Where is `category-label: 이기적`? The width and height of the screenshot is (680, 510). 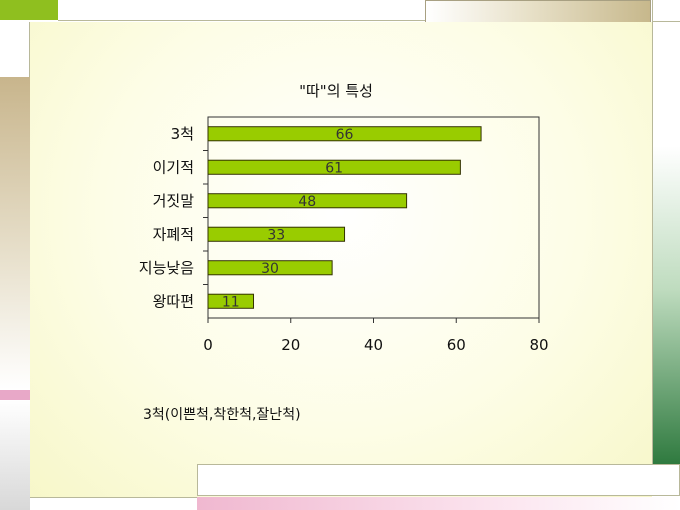 category-label: 이기적 is located at coordinates (173, 167).